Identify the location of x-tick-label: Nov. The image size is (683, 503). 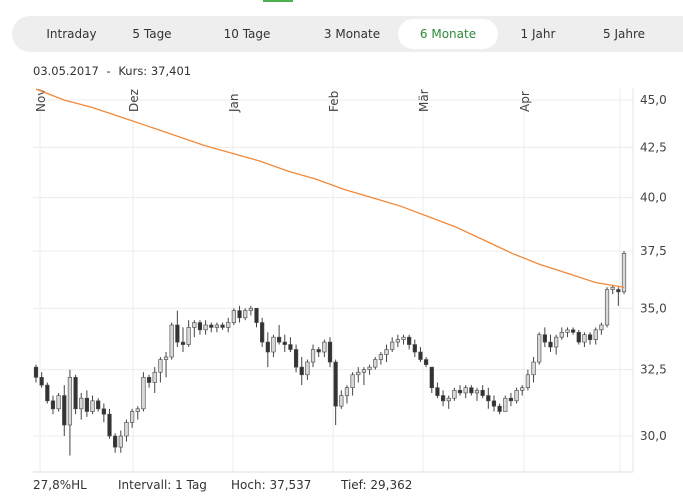
(41, 100).